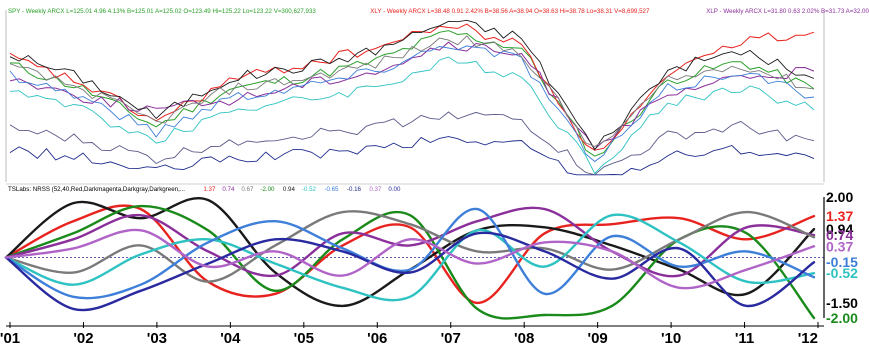 The image size is (869, 356). I want to click on osc-legend-value-9: 0.00, so click(394, 189).